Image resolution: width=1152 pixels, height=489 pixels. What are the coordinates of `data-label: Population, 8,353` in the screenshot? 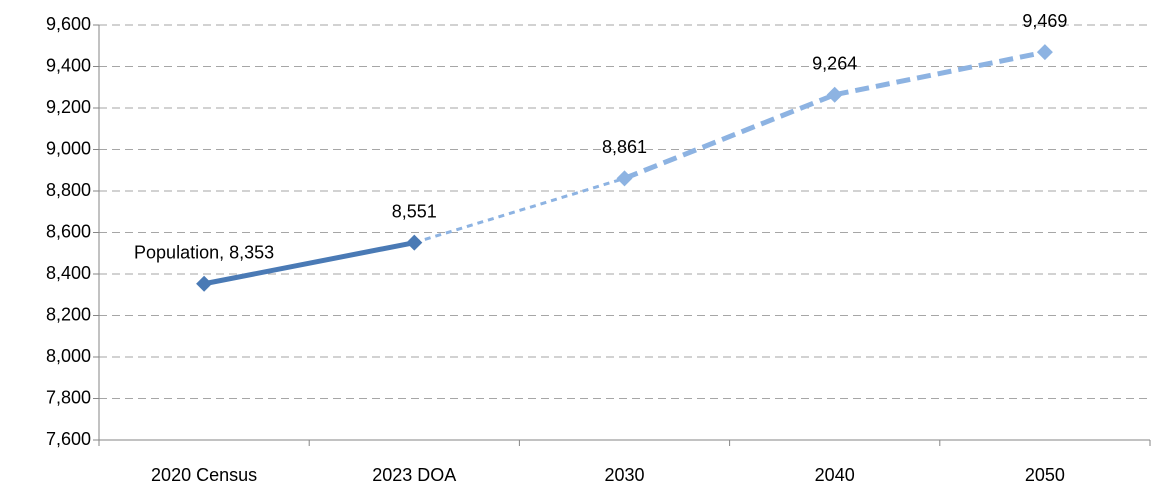 It's located at (204, 253).